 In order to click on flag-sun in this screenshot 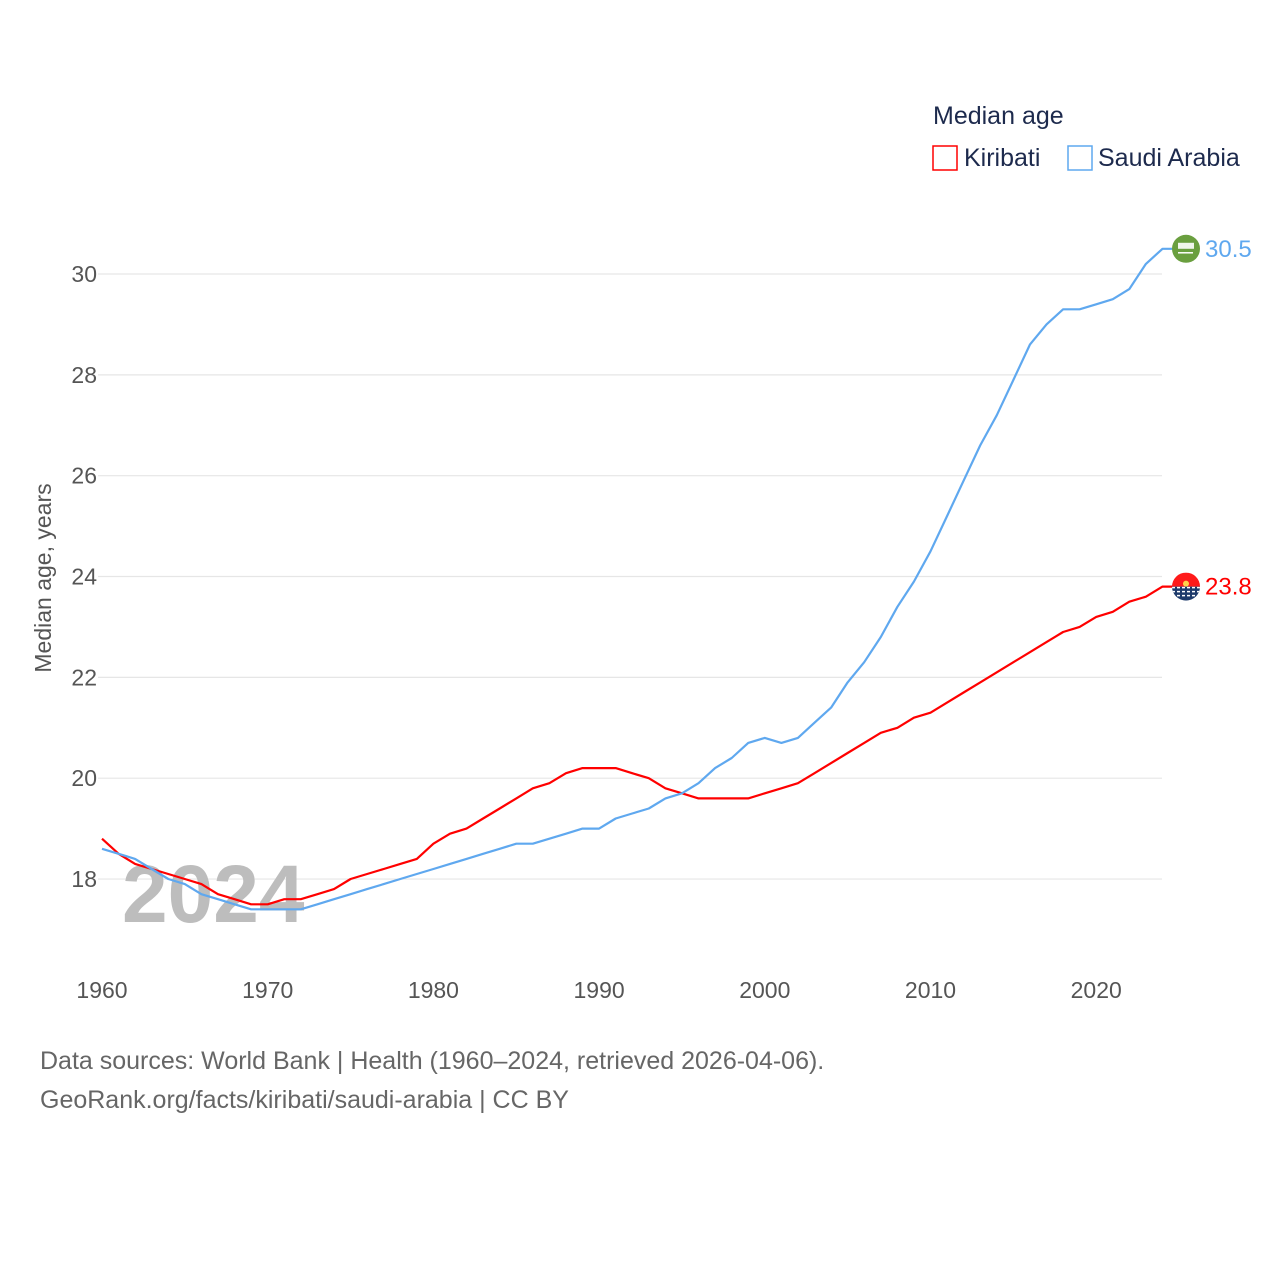, I will do `click(1186, 583)`.